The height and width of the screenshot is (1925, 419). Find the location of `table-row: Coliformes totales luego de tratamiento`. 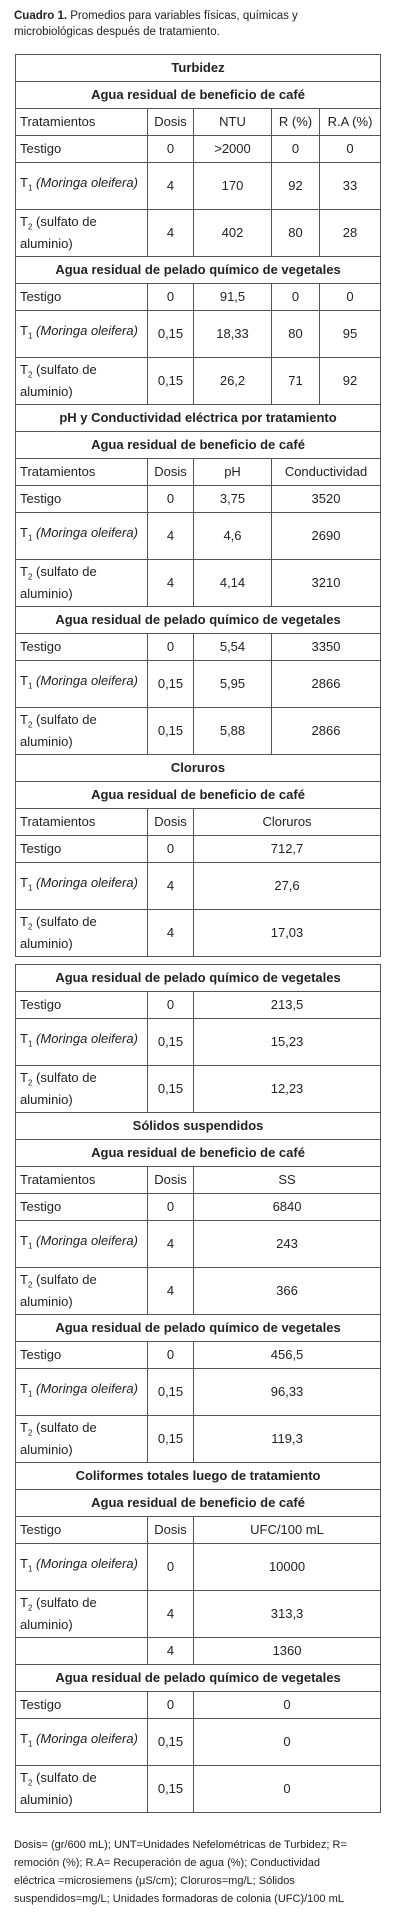

table-row: Coliformes totales luego de tratamiento is located at coordinates (198, 1476).